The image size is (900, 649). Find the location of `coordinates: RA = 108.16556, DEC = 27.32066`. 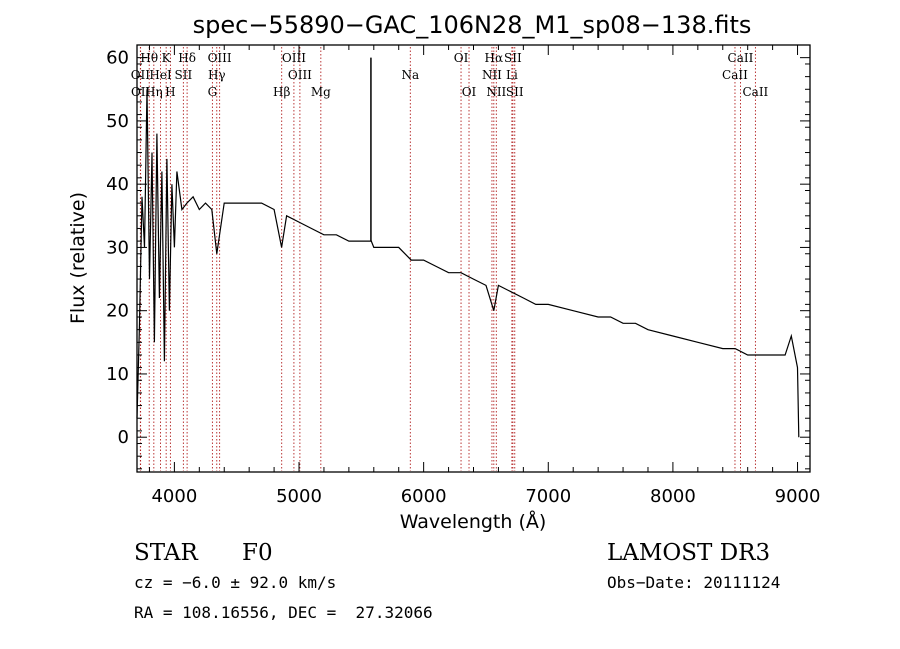

coordinates: RA = 108.16556, DEC = 27.32066 is located at coordinates (283, 612).